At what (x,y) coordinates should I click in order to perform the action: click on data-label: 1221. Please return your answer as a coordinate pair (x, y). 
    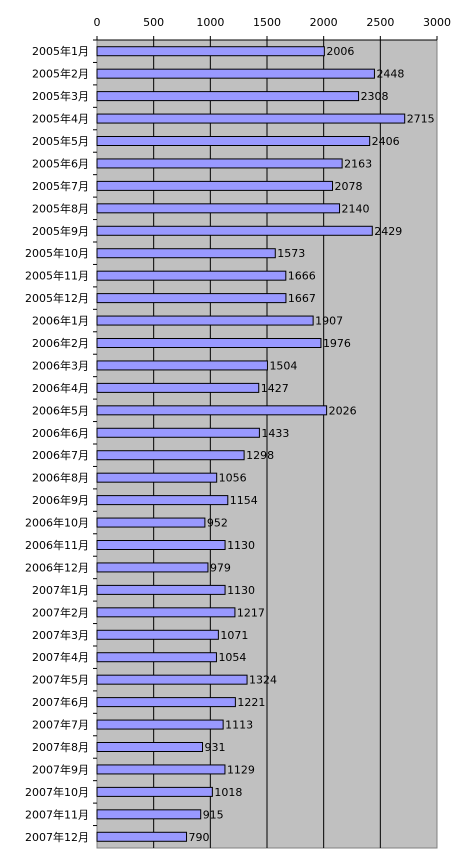
    Looking at the image, I should click on (251, 702).